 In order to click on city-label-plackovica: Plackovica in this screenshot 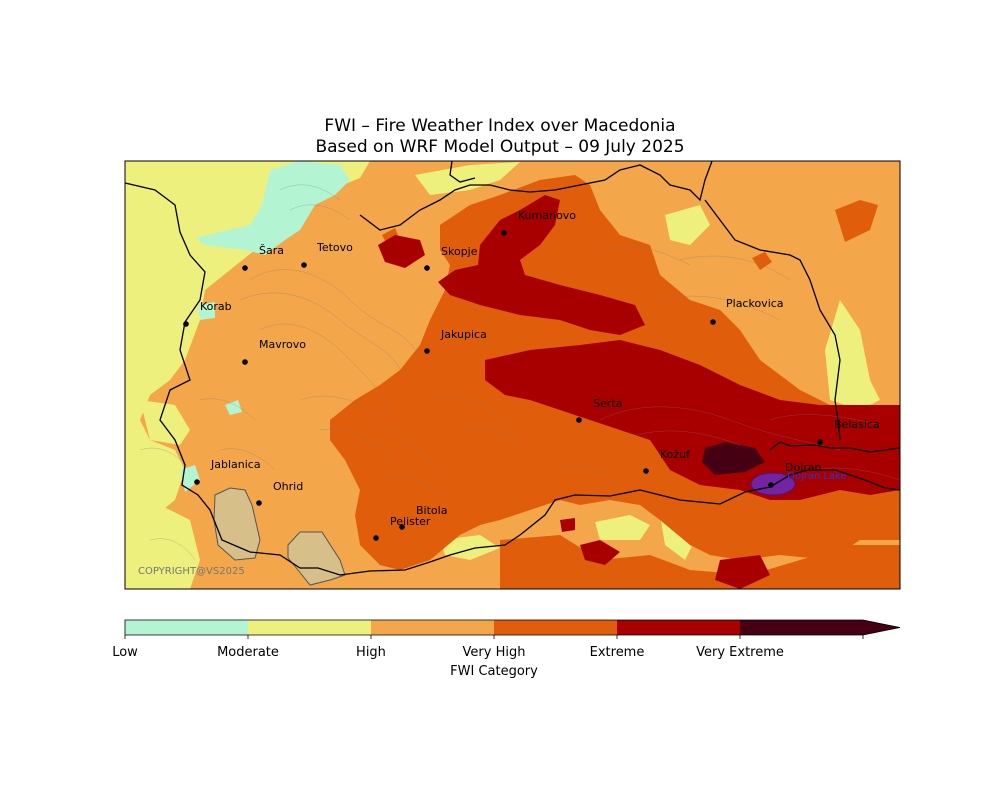, I will do `click(755, 303)`.